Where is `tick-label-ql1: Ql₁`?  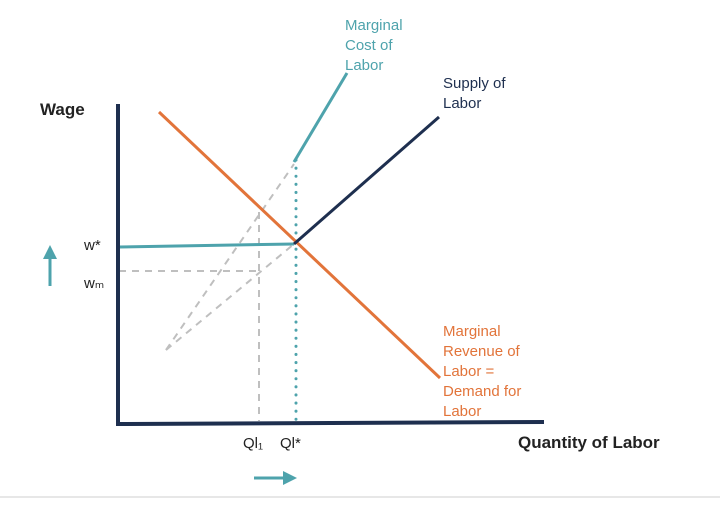 tick-label-ql1: Ql₁ is located at coordinates (253, 443).